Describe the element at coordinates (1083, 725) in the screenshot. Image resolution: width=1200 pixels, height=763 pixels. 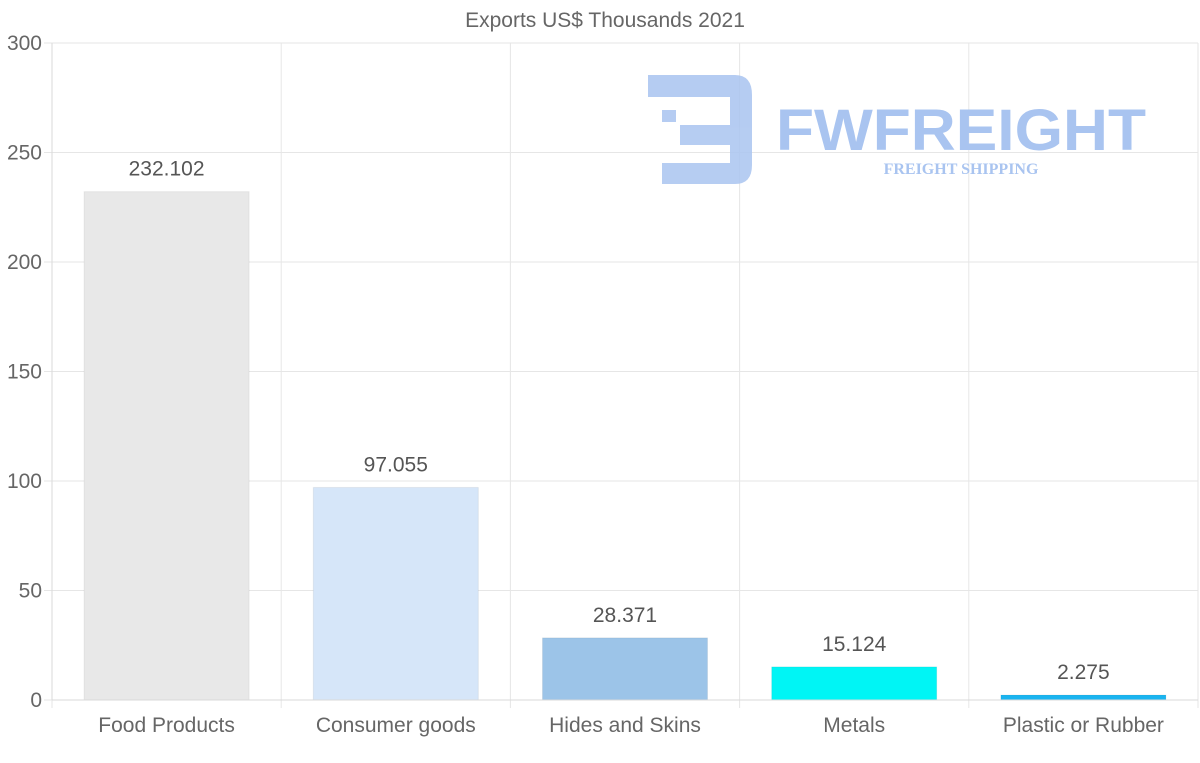
I see `x-category-label: Plastic or Rubber` at that location.